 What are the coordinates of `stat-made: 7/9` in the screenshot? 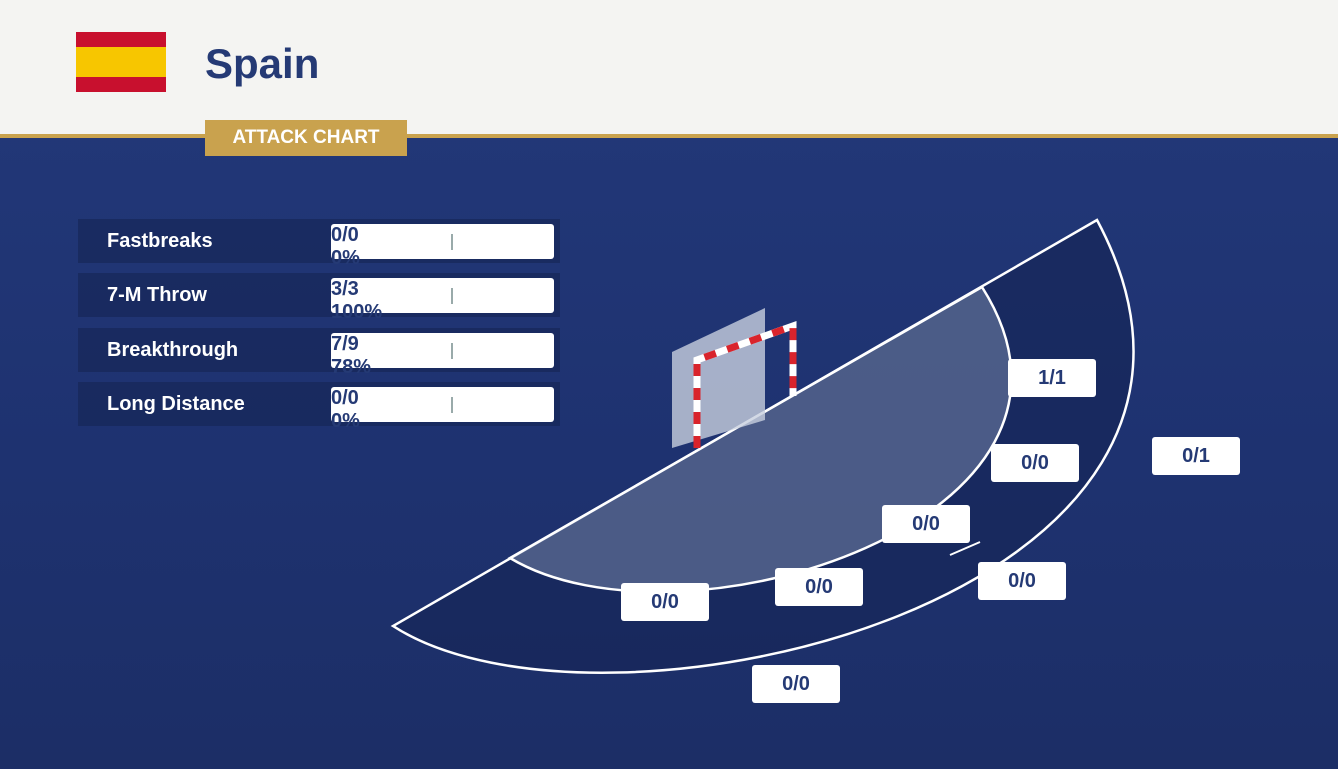 It's located at (345, 344).